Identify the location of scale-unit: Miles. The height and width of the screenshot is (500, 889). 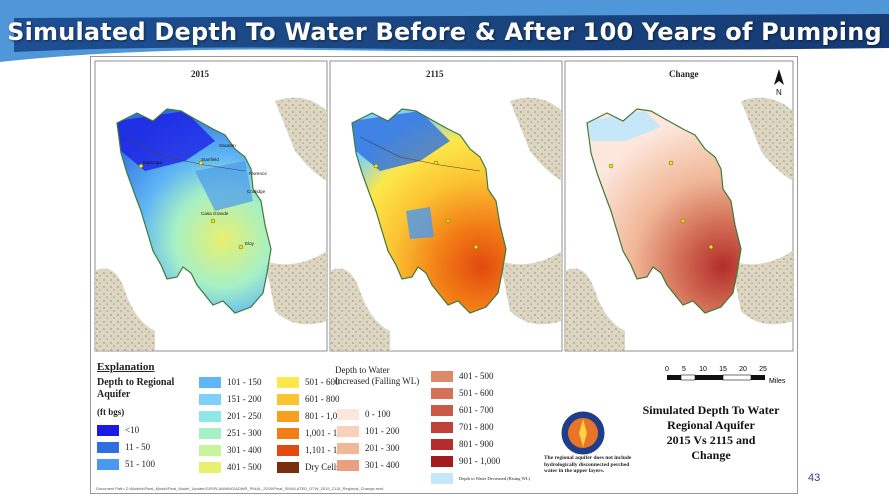
(777, 381).